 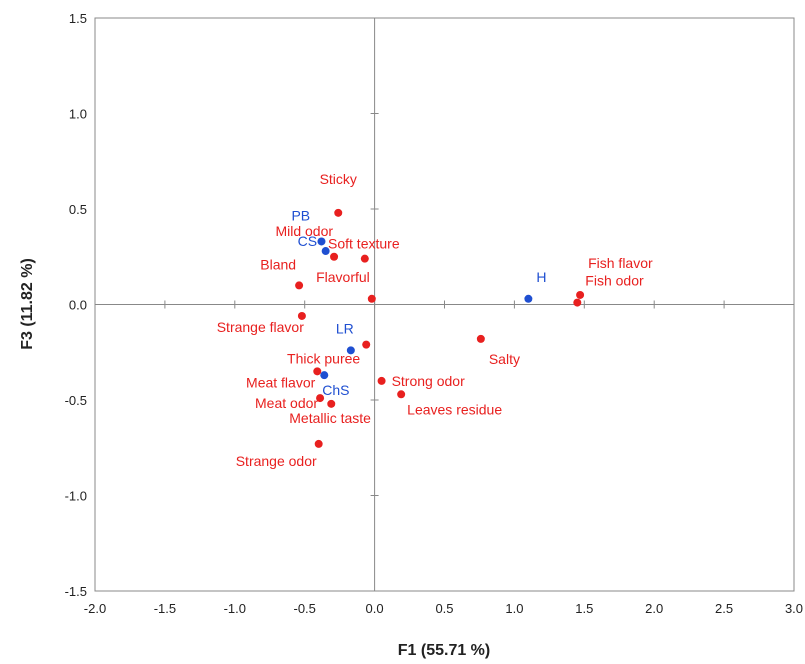 What do you see at coordinates (794, 608) in the screenshot?
I see `x-tick-label: 3.0` at bounding box center [794, 608].